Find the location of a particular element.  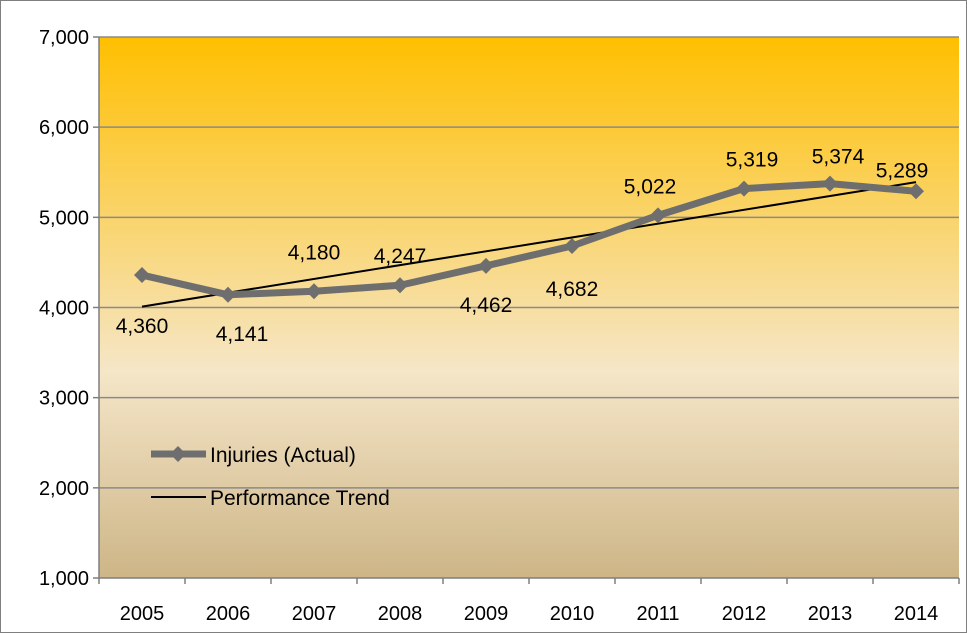

data-label: 4,247 is located at coordinates (400, 256).